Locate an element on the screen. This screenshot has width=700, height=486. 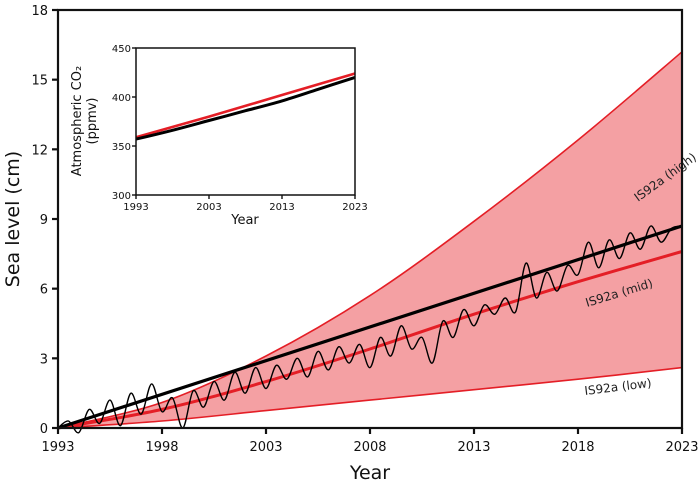
inset-y-tick-label: 350 is located at coordinates (121, 147).